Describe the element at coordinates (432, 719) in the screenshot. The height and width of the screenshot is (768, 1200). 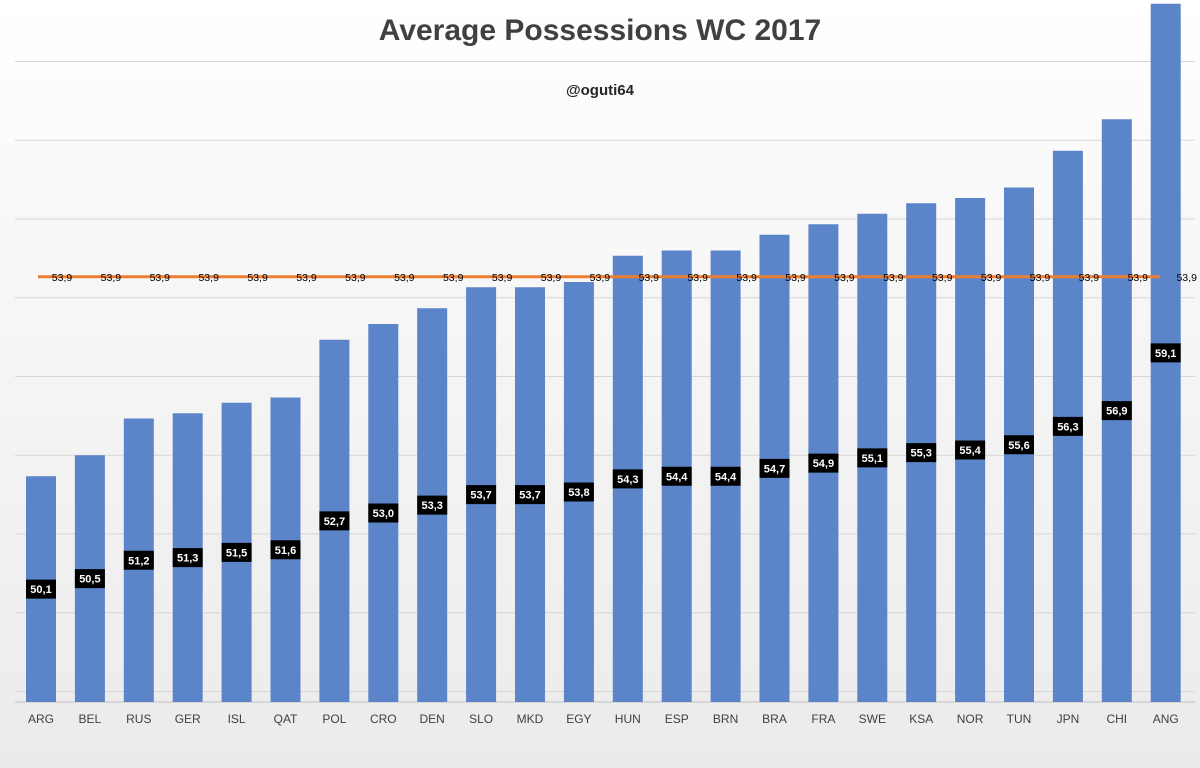
I see `x-tick-label: DEN` at that location.